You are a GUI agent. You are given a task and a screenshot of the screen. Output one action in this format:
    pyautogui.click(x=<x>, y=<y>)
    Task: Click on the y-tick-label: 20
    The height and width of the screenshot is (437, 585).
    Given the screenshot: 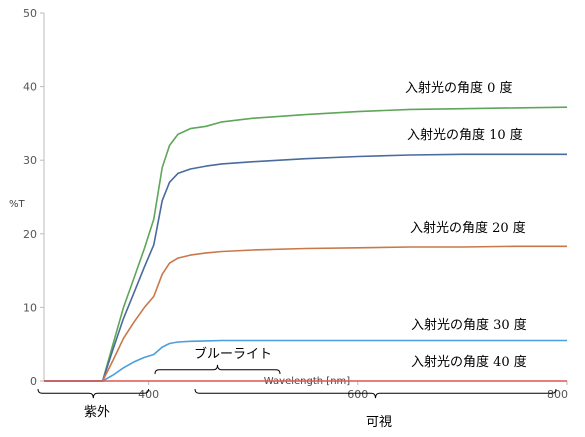 What is the action you would take?
    pyautogui.click(x=30, y=234)
    